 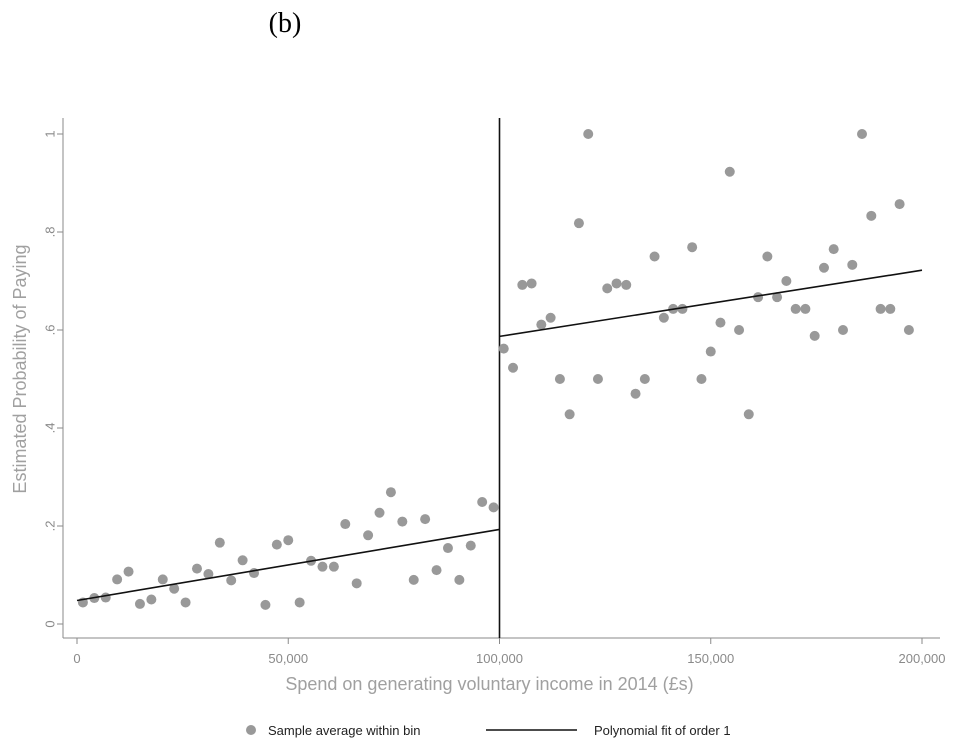 What do you see at coordinates (344, 730) in the screenshot?
I see `legend-label-points: Sample average within bin` at bounding box center [344, 730].